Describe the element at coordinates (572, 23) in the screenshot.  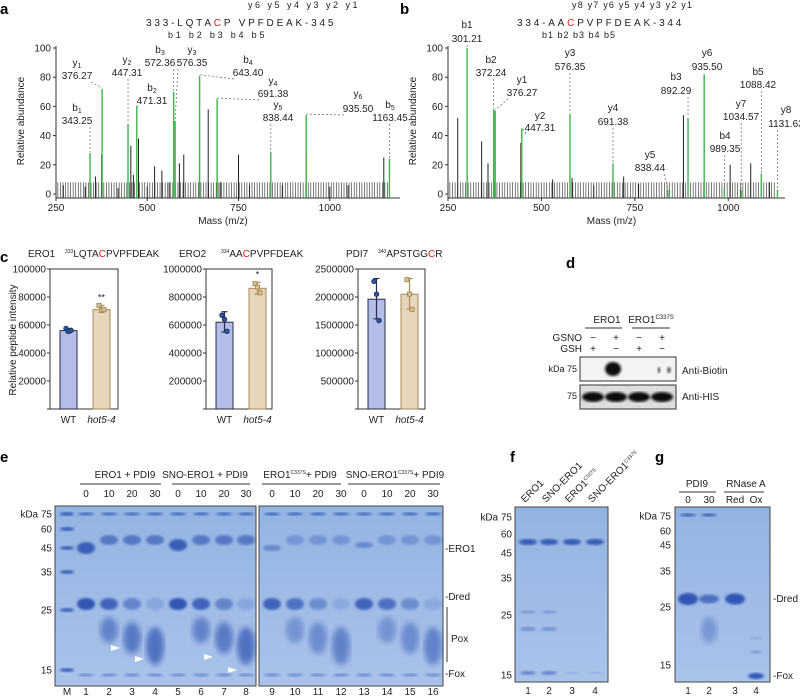
I see `cysteine-residue: C` at that location.